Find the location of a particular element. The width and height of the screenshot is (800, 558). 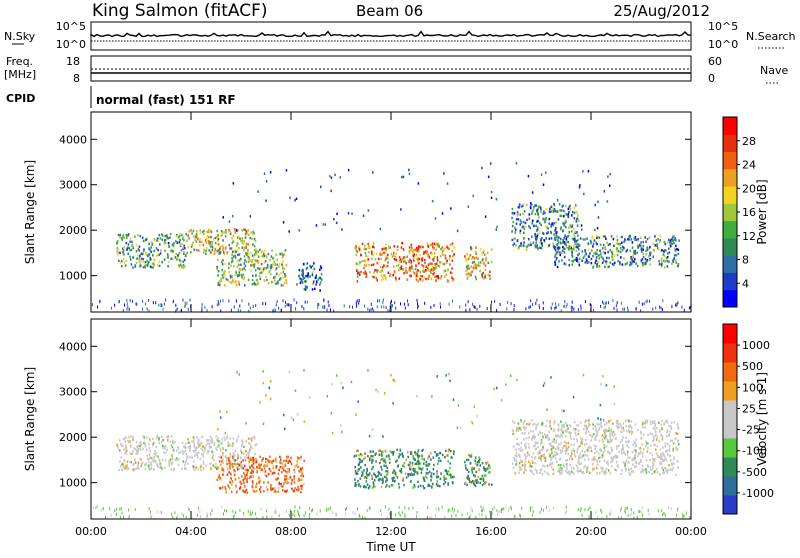

freq-unit: [MHz] is located at coordinates (20, 74).